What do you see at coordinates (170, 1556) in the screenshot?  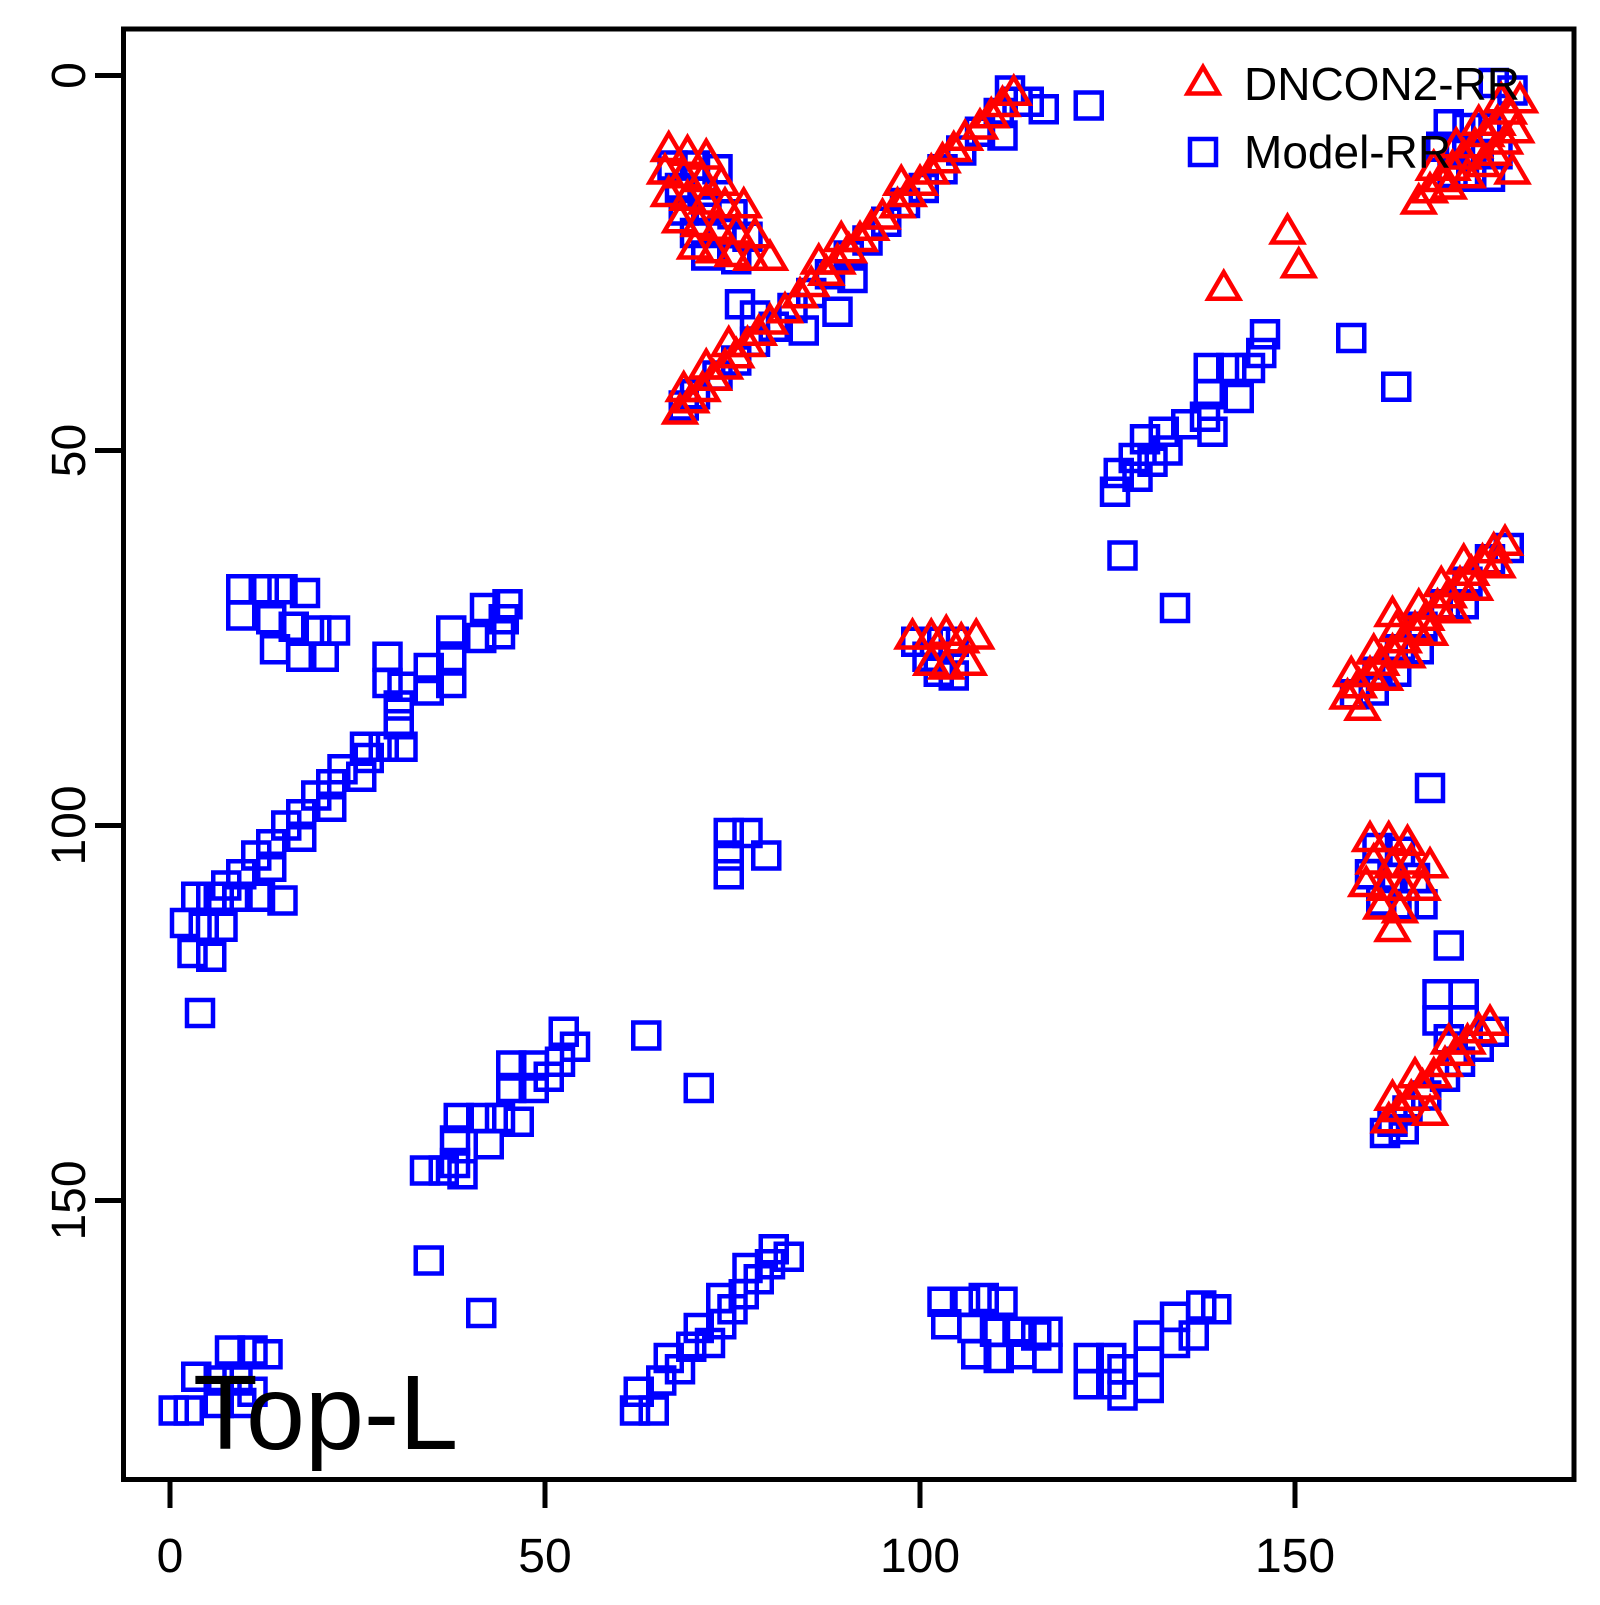 I see `x-tick-label: 0` at bounding box center [170, 1556].